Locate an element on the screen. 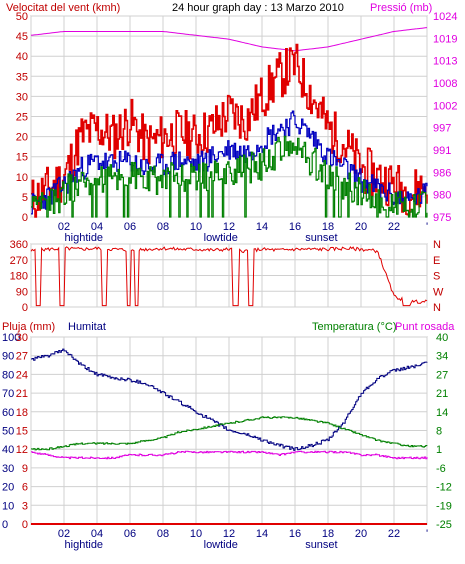 Image resolution: width=465 pixels, height=564 pixels. chart1-y-tick-left: 30 is located at coordinates (22, 97).